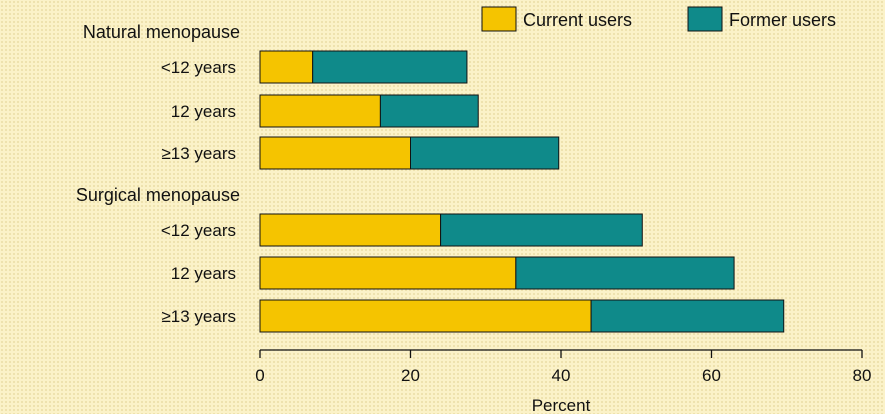 The width and height of the screenshot is (885, 414). I want to click on x-tick-label-20: 20, so click(410, 375).